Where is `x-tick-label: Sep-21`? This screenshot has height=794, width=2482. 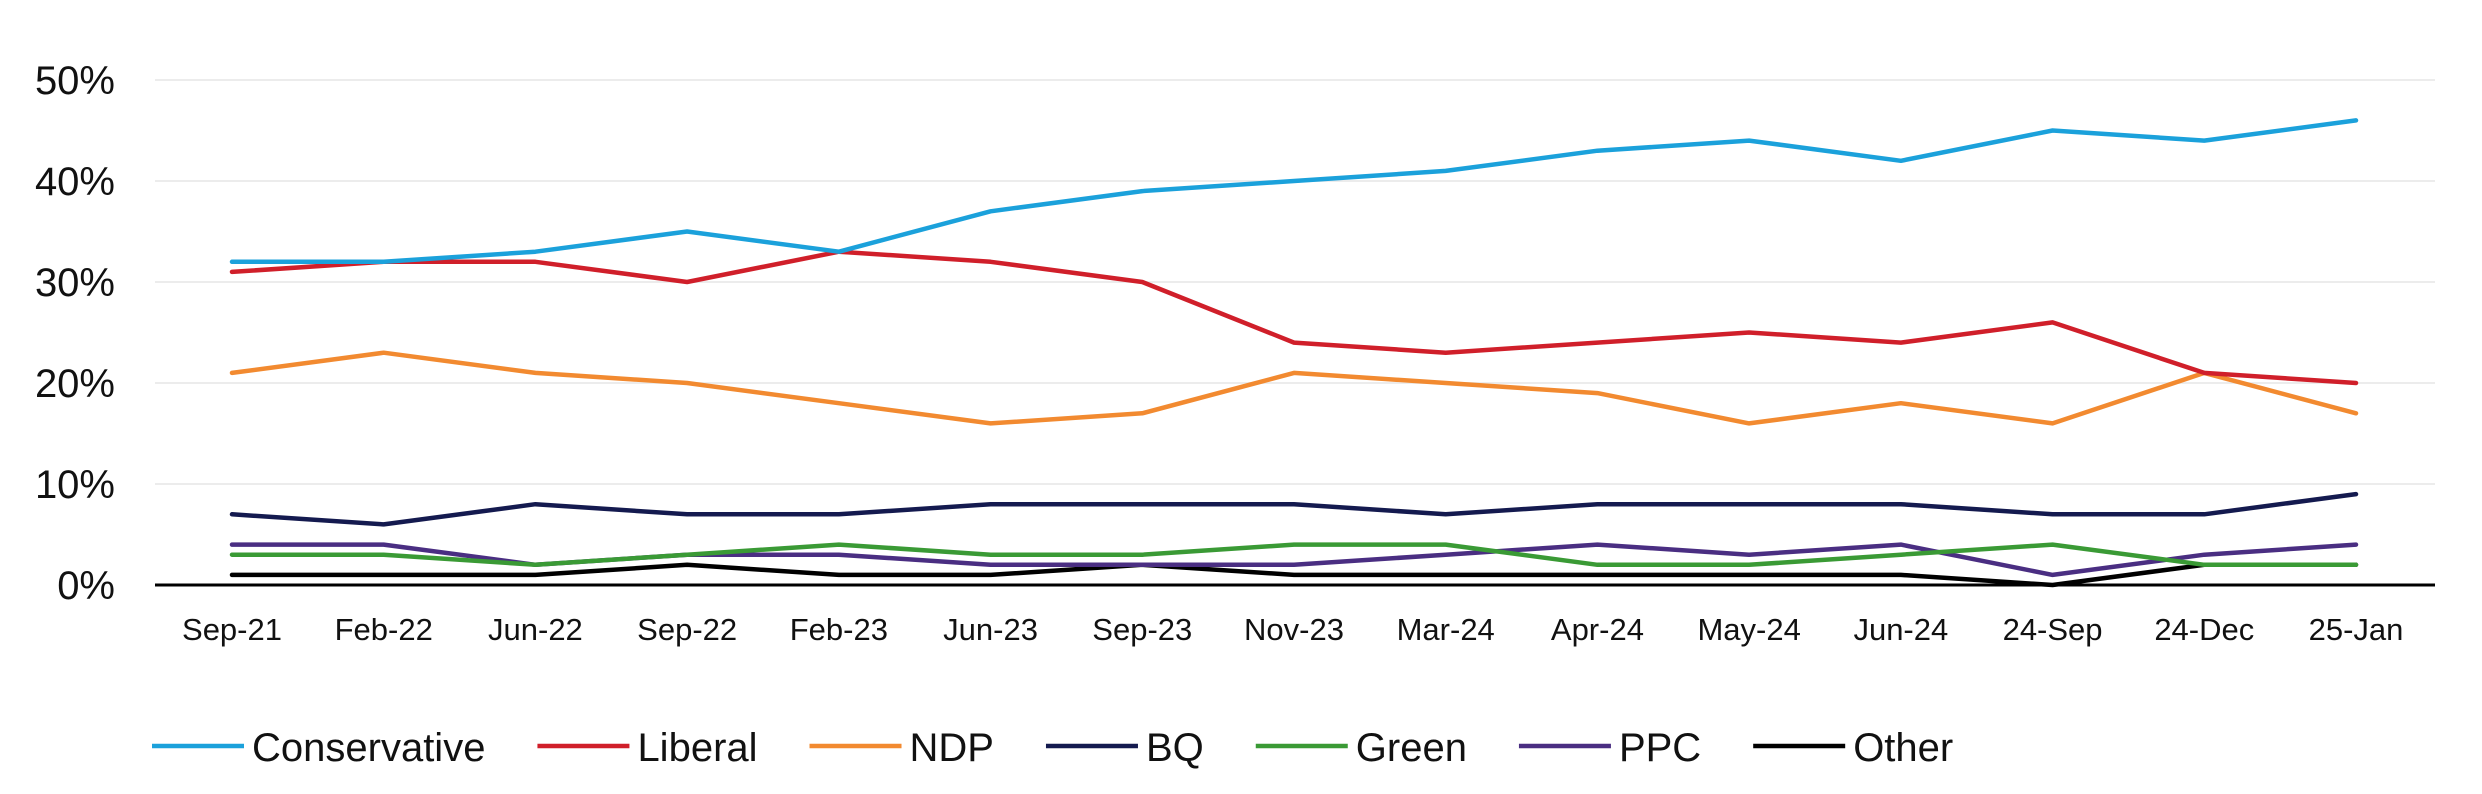
x-tick-label: Sep-21 is located at coordinates (232, 629).